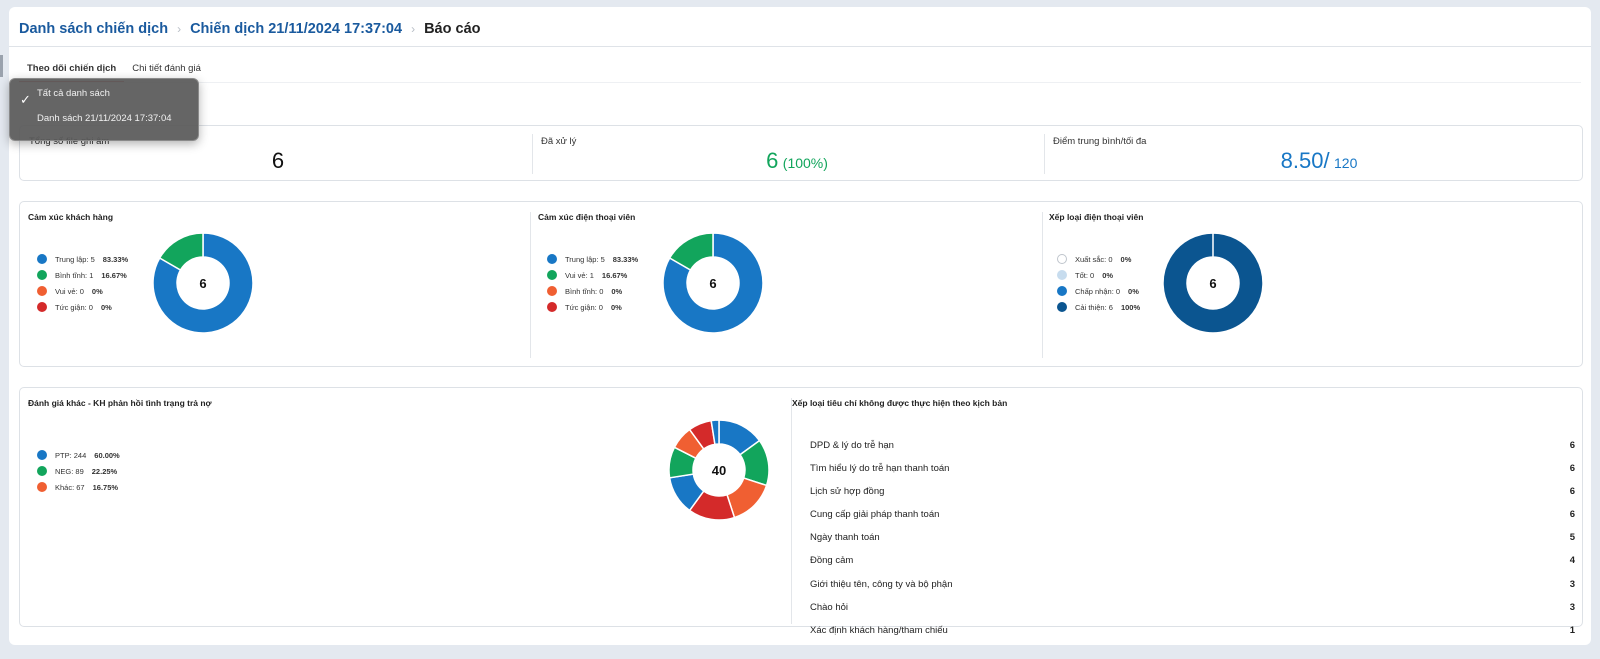 The width and height of the screenshot is (1600, 659). Describe the element at coordinates (1130, 307) in the screenshot. I see `legend-percent: 100%` at that location.